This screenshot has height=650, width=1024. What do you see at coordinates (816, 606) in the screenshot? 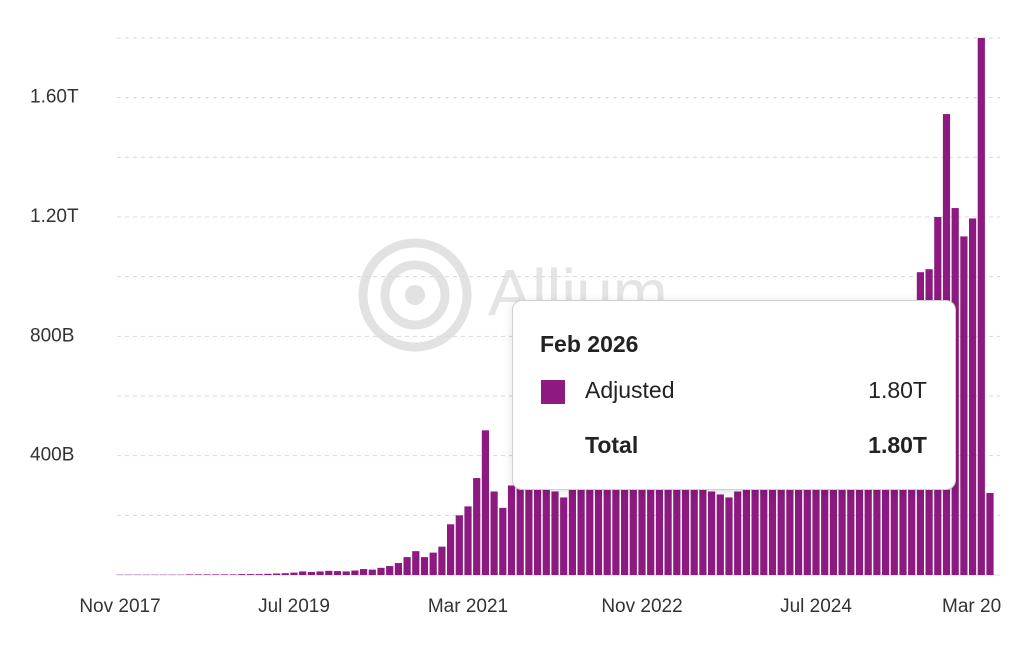
I see `x-tick-label: Jul 2024` at bounding box center [816, 606].